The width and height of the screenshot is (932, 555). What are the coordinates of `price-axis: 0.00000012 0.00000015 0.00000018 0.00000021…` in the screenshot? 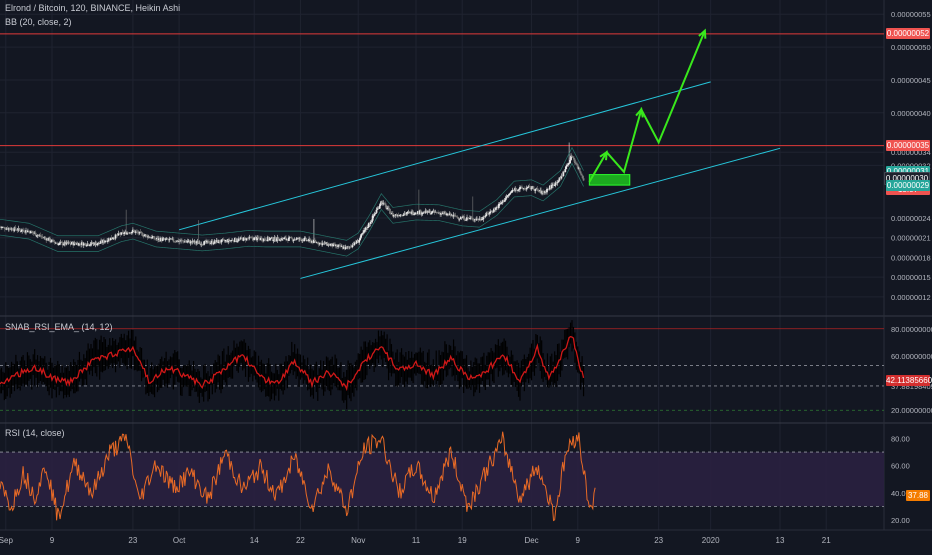 It's located at (911, 267).